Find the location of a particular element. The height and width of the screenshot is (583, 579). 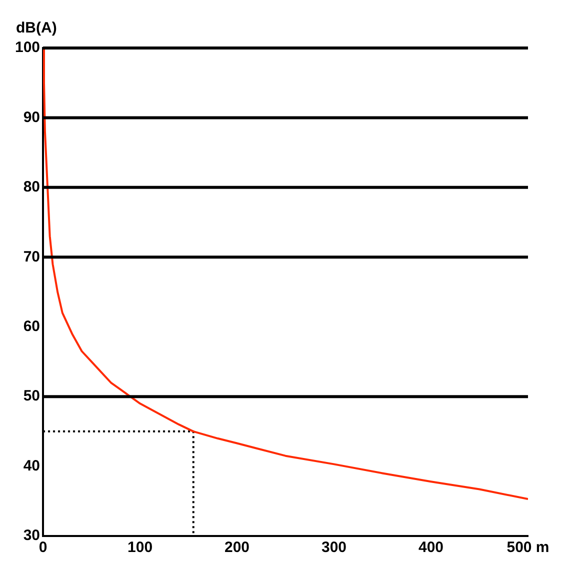

x-tick-label: 0 is located at coordinates (43, 547).